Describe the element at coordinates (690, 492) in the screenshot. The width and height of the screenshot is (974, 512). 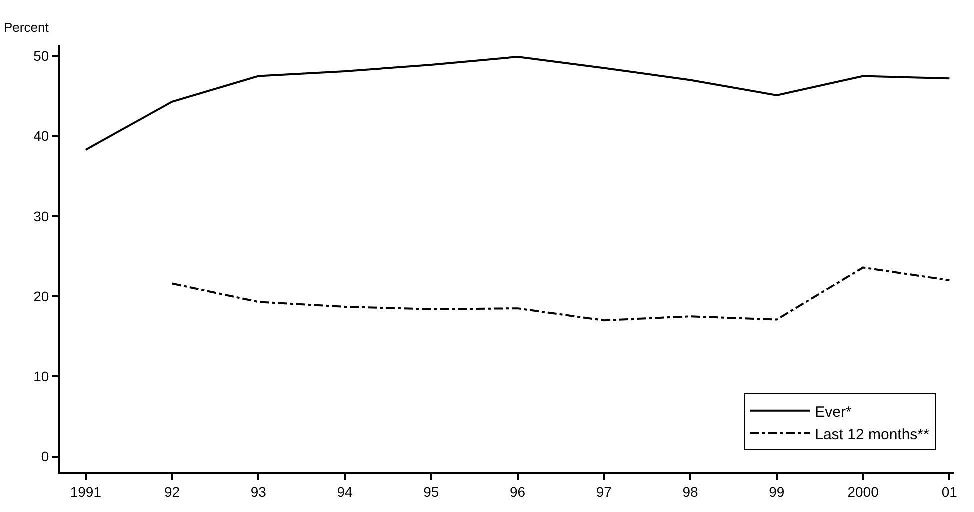
I see `x-tick-label: 98` at that location.